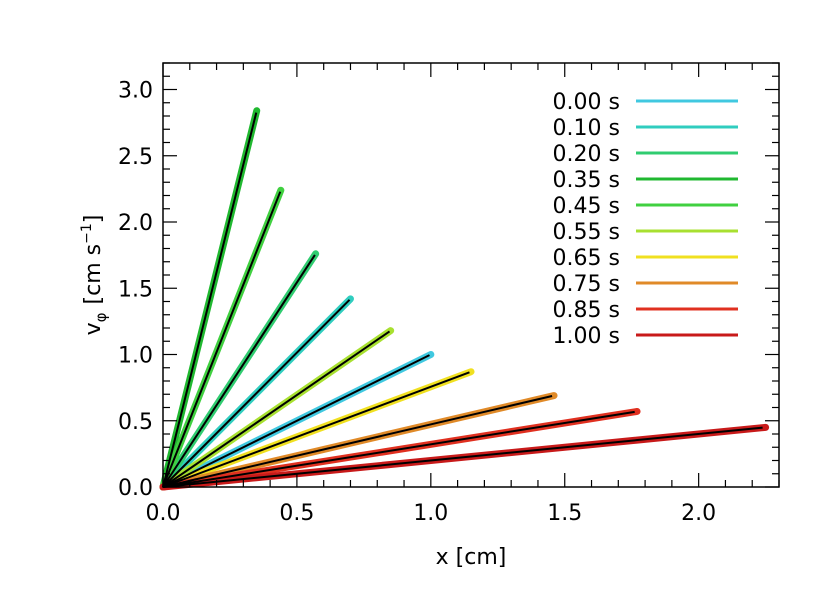 The height and width of the screenshot is (594, 830). Describe the element at coordinates (586, 336) in the screenshot. I see `legend-label: 1.00 s` at that location.